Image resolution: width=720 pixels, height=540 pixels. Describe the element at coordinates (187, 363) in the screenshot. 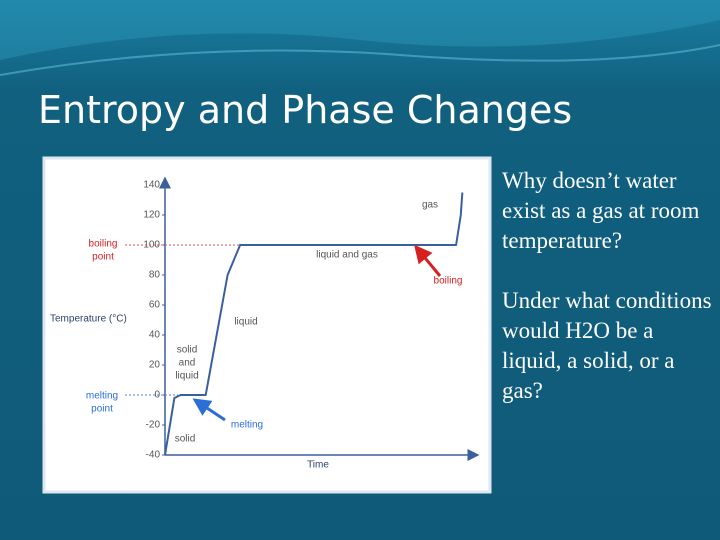

I see `annotation: and` at that location.